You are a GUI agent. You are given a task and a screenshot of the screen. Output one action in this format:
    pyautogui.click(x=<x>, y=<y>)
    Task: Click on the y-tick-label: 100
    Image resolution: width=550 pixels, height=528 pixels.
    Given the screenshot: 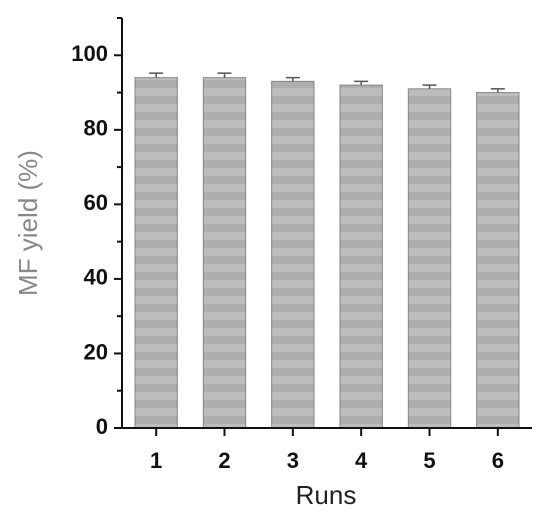 What is the action you would take?
    pyautogui.click(x=89, y=53)
    